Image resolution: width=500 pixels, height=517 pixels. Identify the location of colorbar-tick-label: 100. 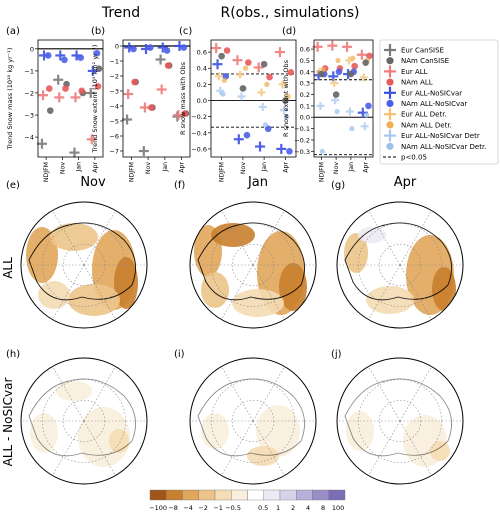
(338, 508).